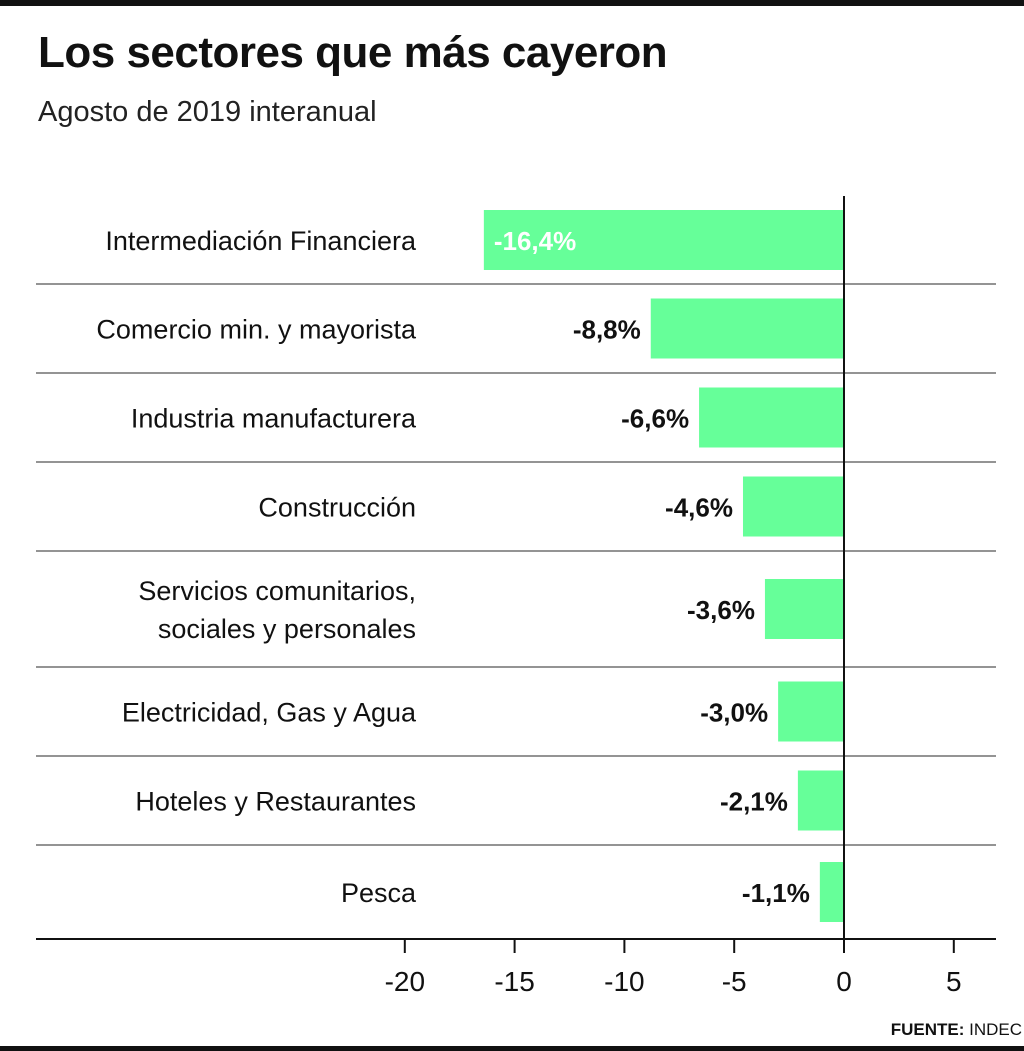  I want to click on value-label: -16,4%, so click(535, 241).